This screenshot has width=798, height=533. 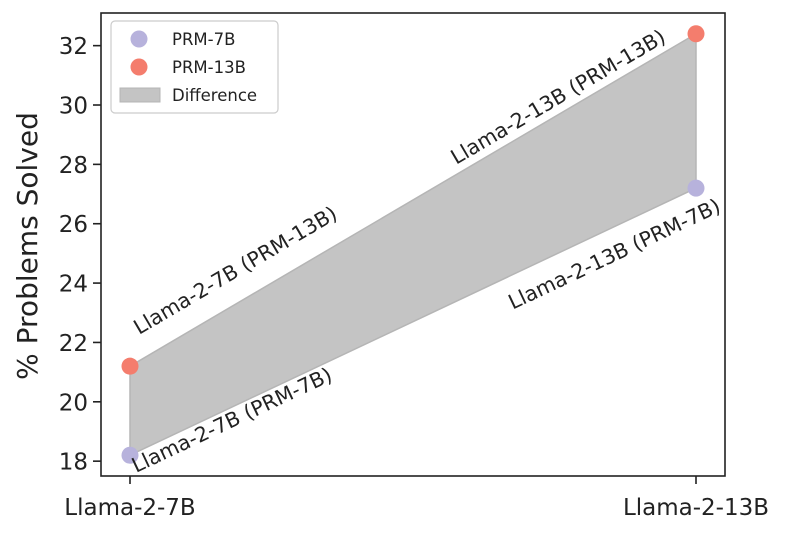 What do you see at coordinates (73, 285) in the screenshot?
I see `y-tick-label: 24` at bounding box center [73, 285].